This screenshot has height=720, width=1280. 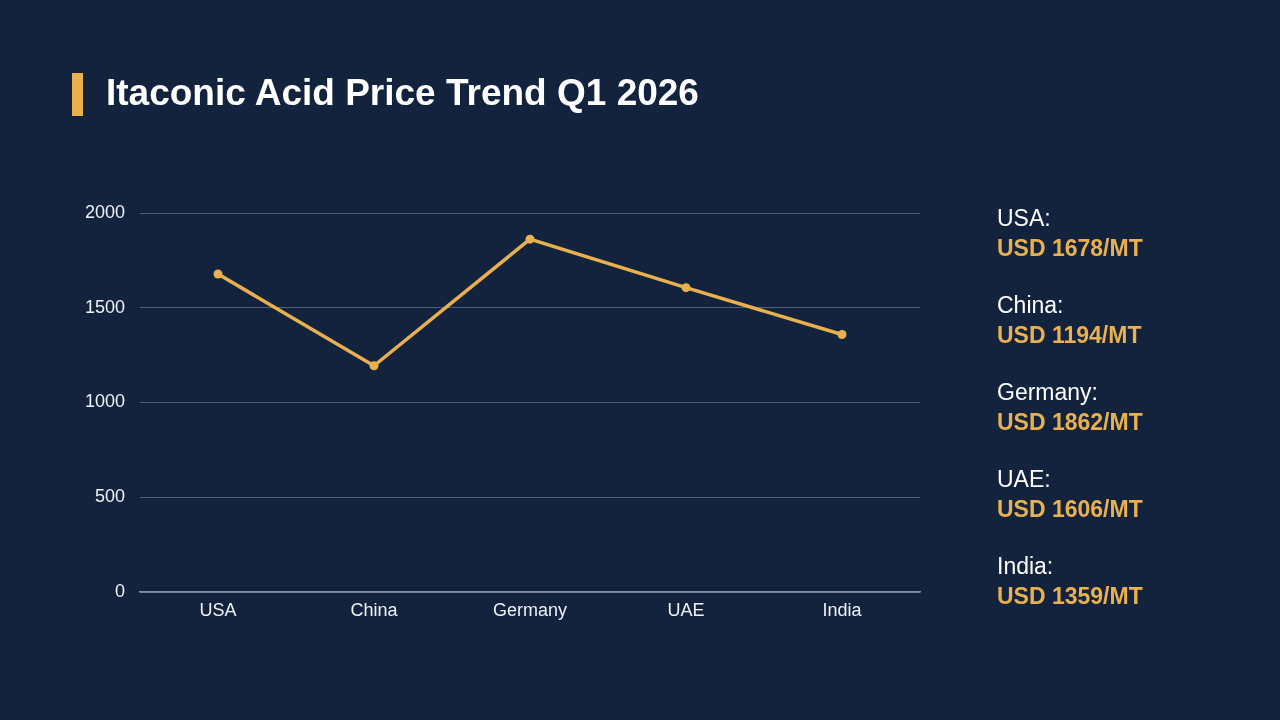 What do you see at coordinates (402, 93) in the screenshot?
I see `chart-title: Itaconic Acid Price Trend Q1 2026` at bounding box center [402, 93].